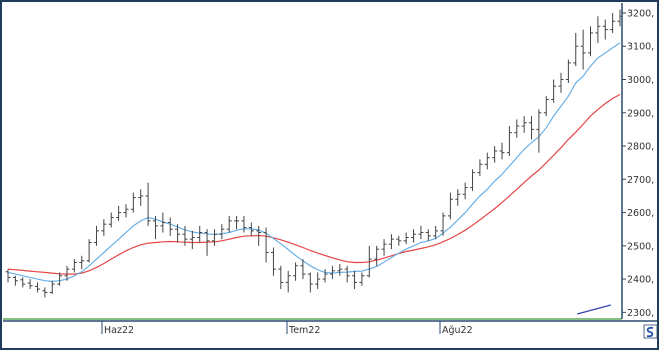  Describe the element at coordinates (640, 113) in the screenshot. I see `y-tick-label: 2900,` at that location.